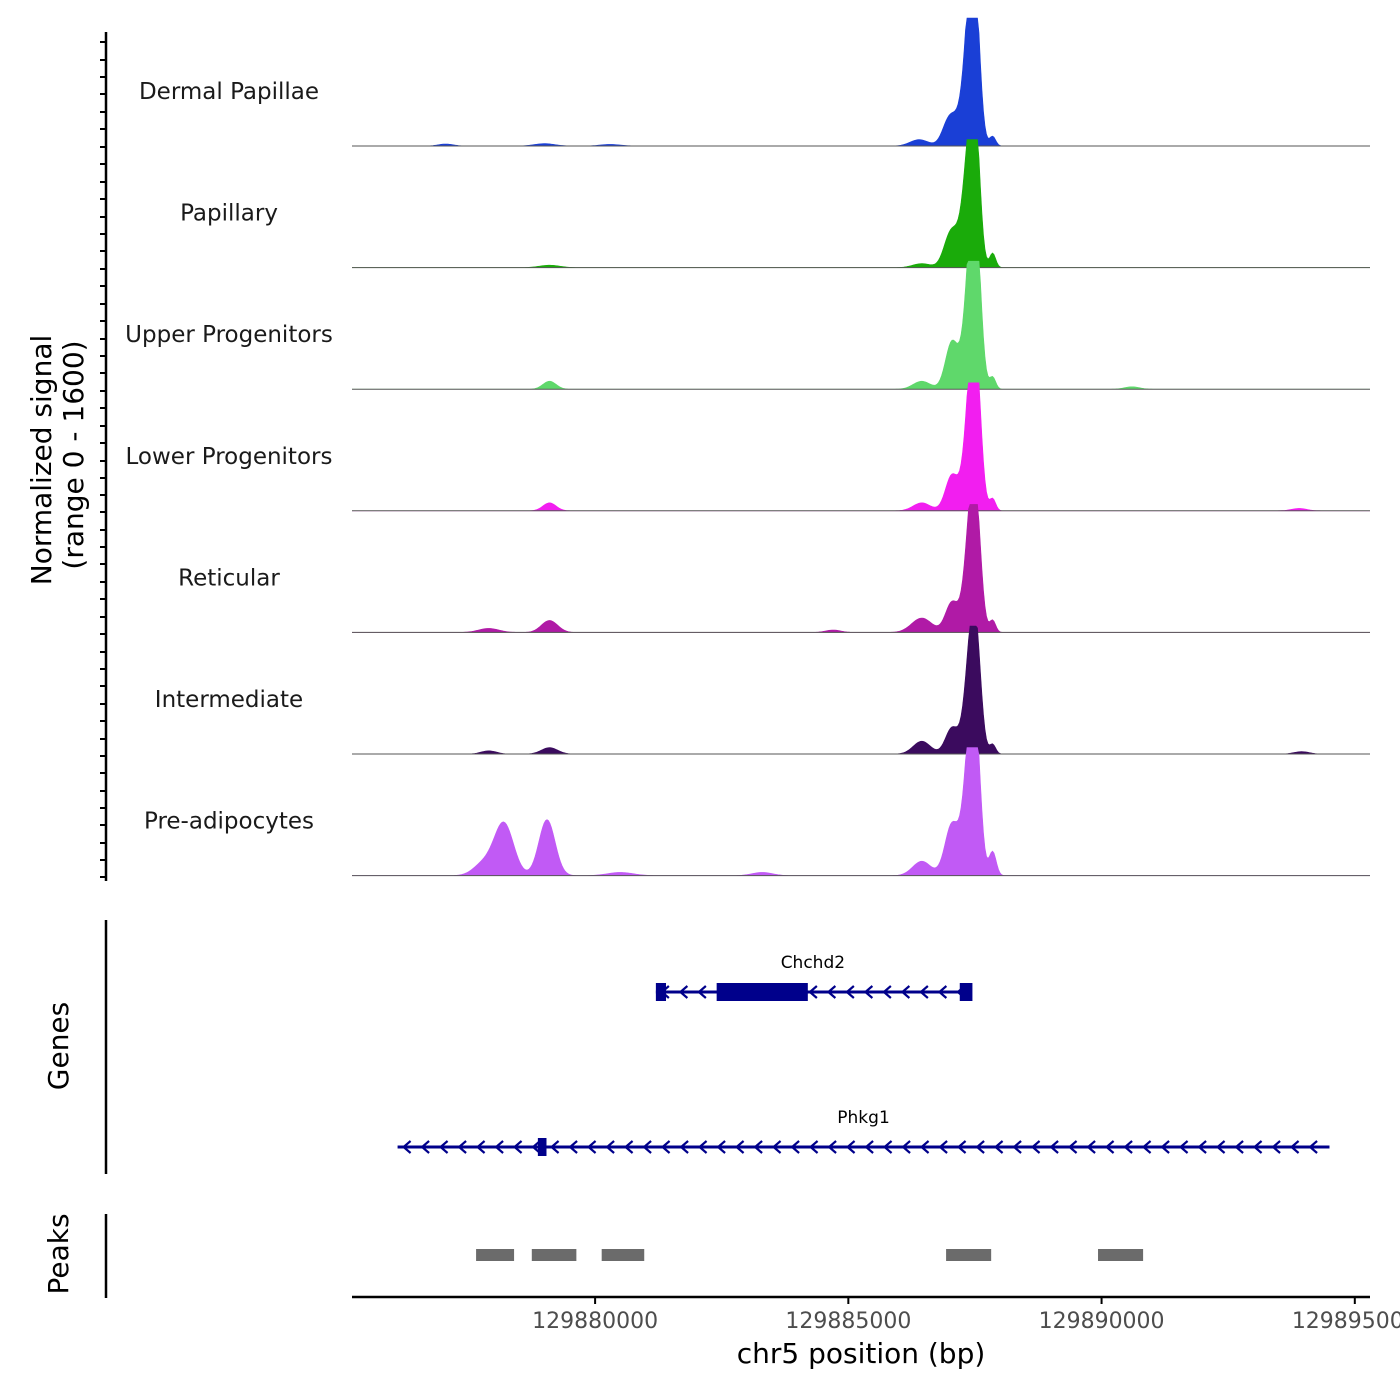 Image resolution: width=1400 pixels, height=1400 pixels. What do you see at coordinates (813, 963) in the screenshot?
I see `gene-label: Chchd2` at bounding box center [813, 963].